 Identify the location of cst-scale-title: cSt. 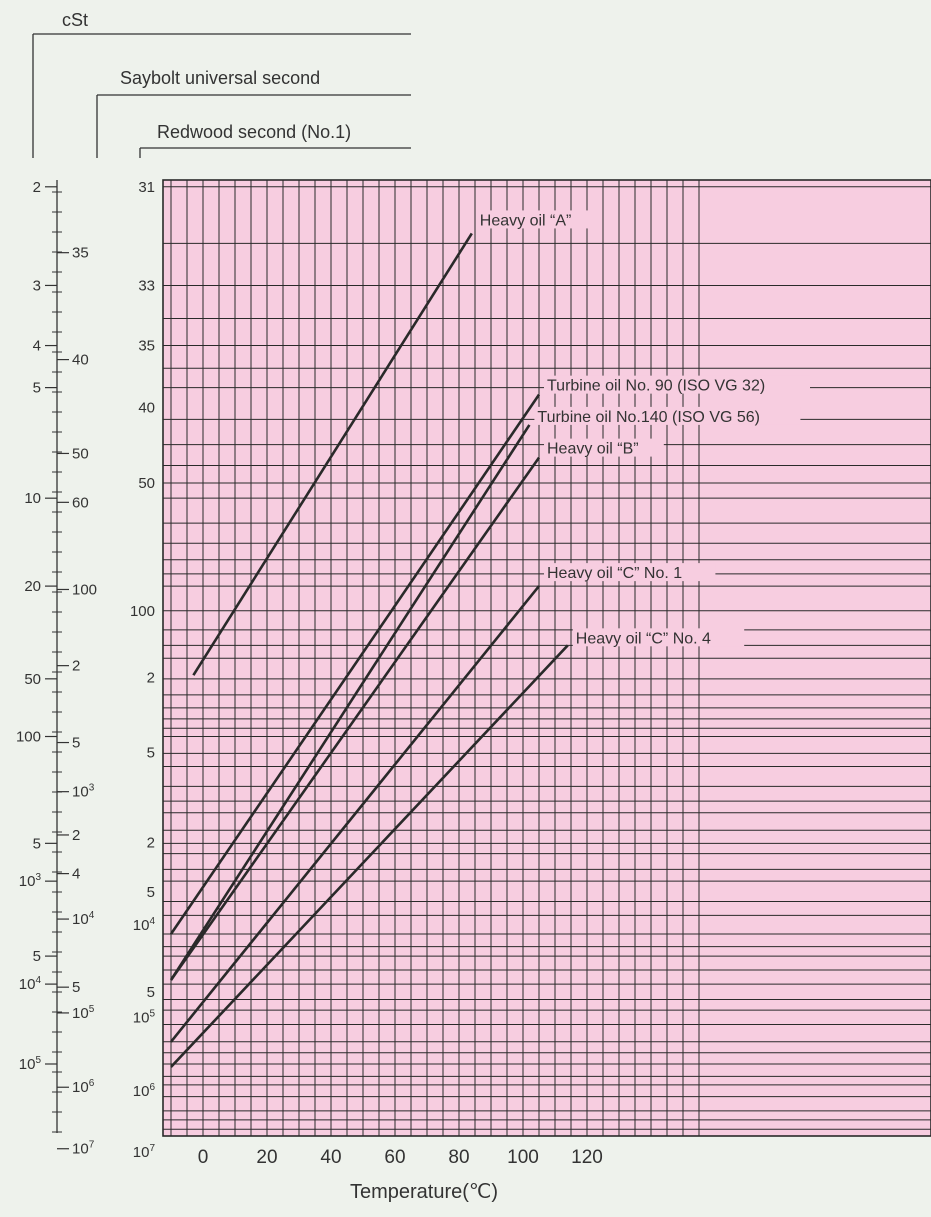
(75, 20).